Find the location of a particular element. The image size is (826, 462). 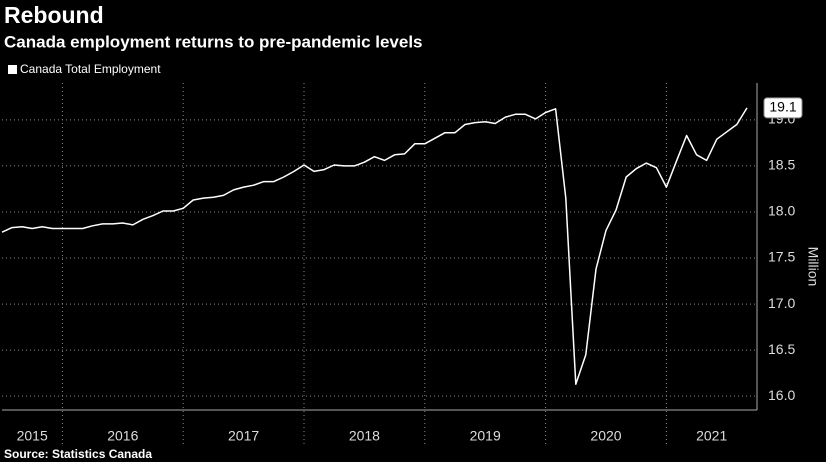

value-label: 19.1 is located at coordinates (782, 107).